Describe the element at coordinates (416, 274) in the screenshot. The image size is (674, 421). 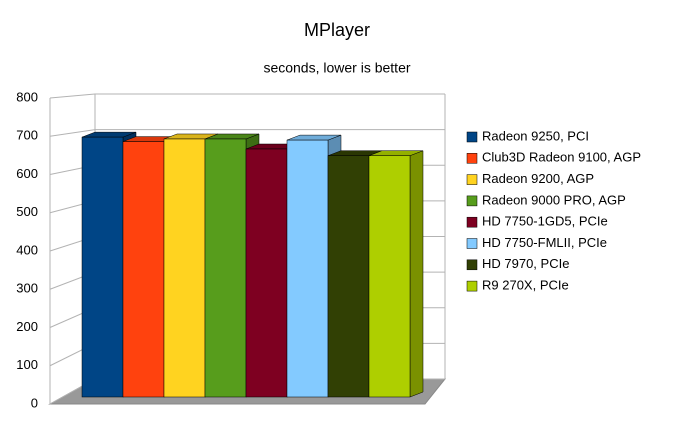
I see `bar-side` at that location.